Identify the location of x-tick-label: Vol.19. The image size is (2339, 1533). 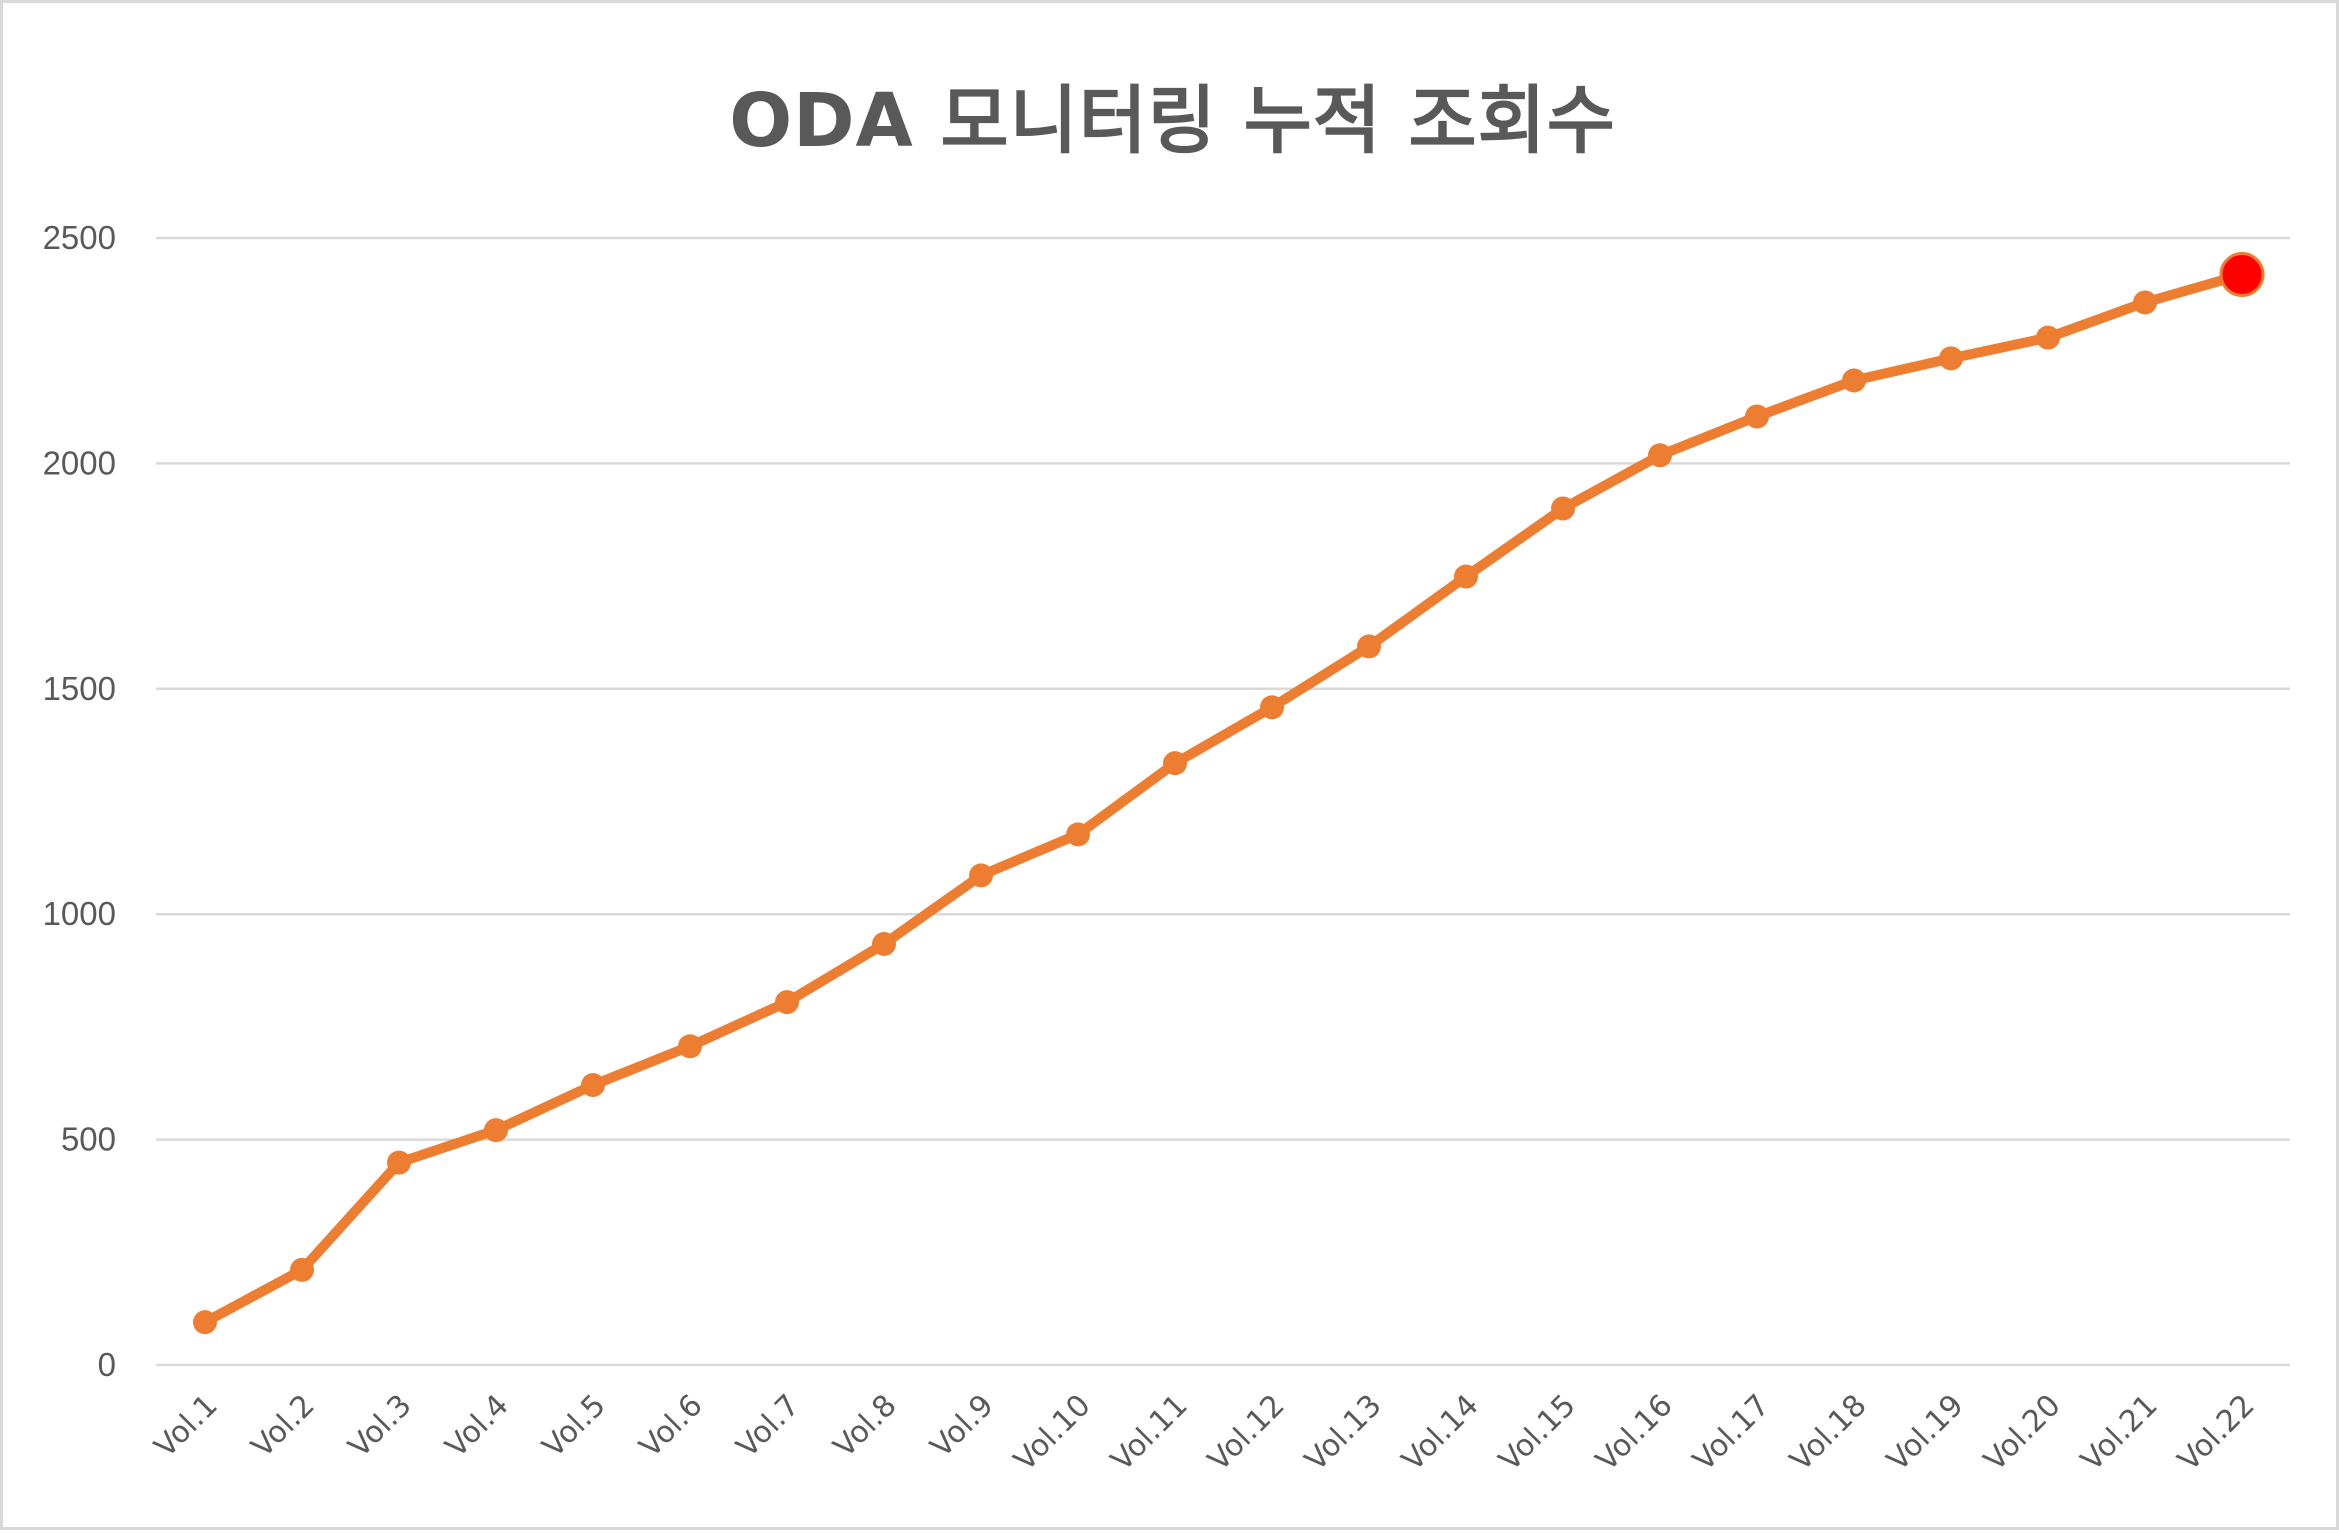
(1925, 1433).